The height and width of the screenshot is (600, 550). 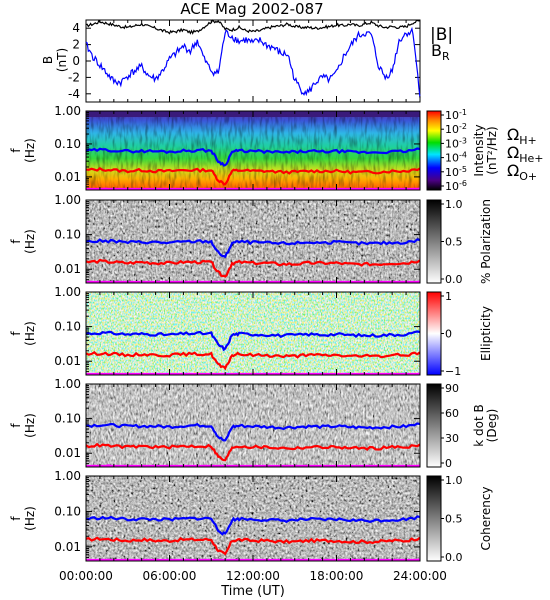 What do you see at coordinates (479, 425) in the screenshot?
I see `colorbar-title: k dot B` at bounding box center [479, 425].